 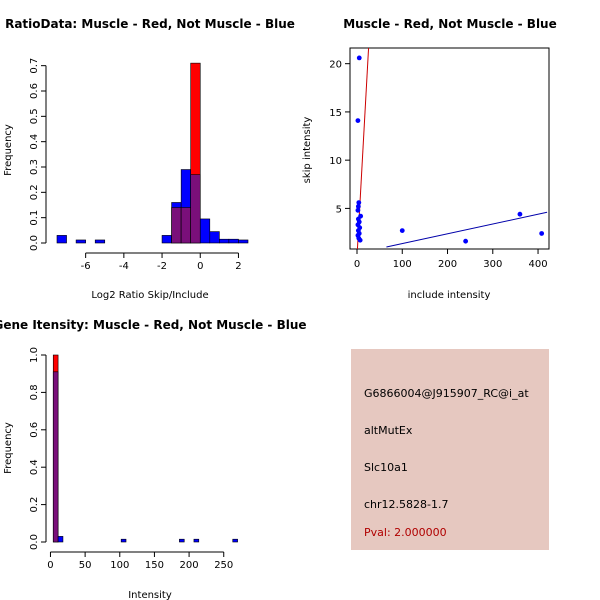 I want to click on scatter-content, so click(x=451, y=148).